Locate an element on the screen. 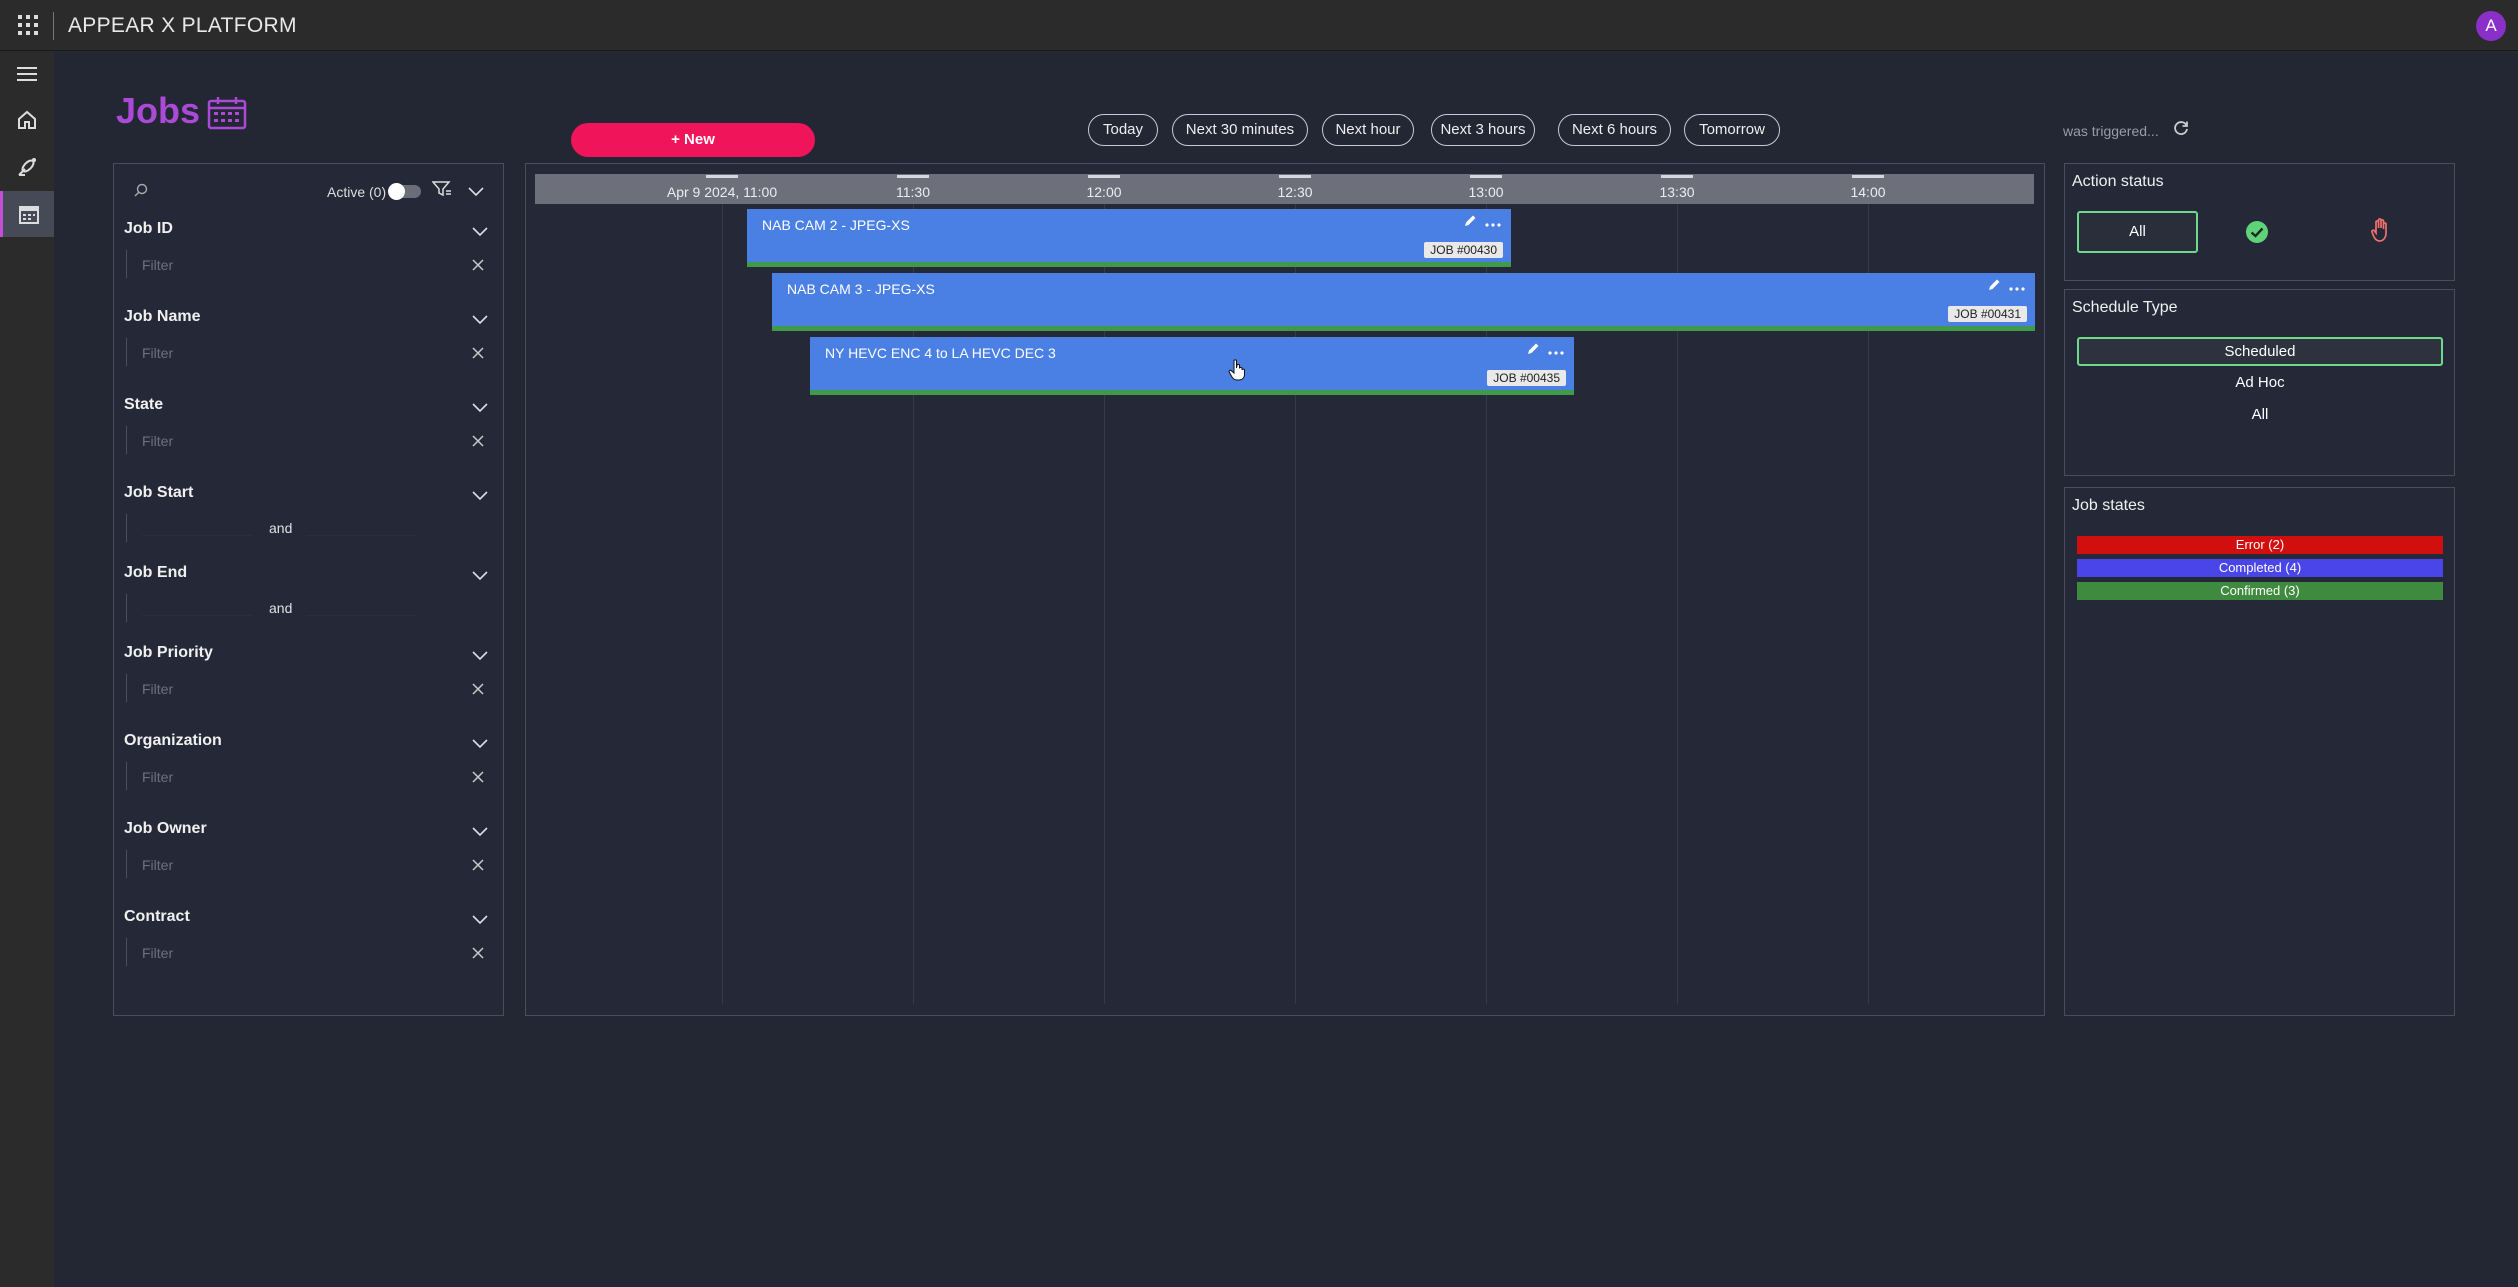 This screenshot has height=1287, width=2518. job-name: NAB CAM 2 - JPEG-XS is located at coordinates (836, 225).